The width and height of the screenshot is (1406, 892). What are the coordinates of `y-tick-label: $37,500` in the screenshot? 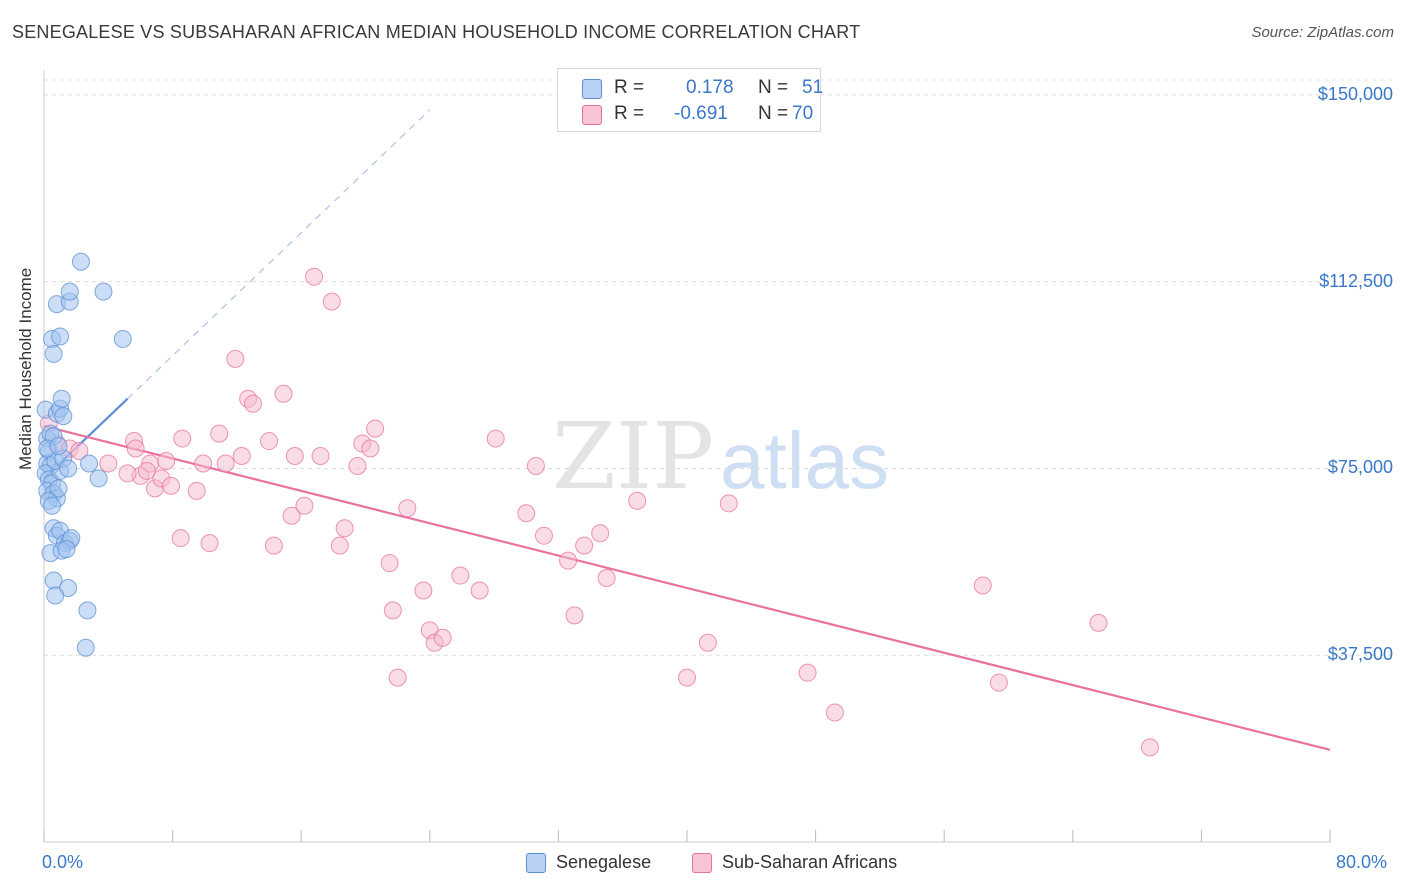 It's located at (1360, 654).